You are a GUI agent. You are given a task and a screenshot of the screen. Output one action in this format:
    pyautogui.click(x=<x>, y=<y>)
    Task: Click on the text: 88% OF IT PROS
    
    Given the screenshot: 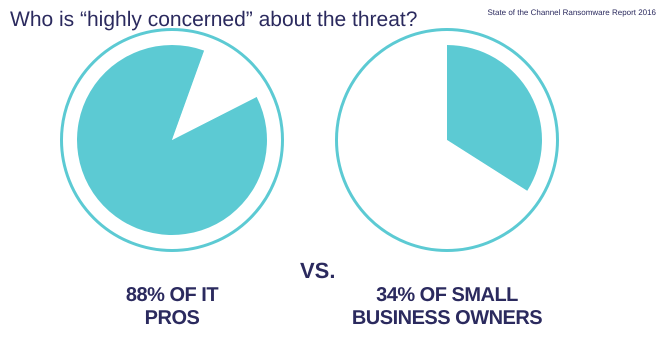 What is the action you would take?
    pyautogui.click(x=172, y=307)
    